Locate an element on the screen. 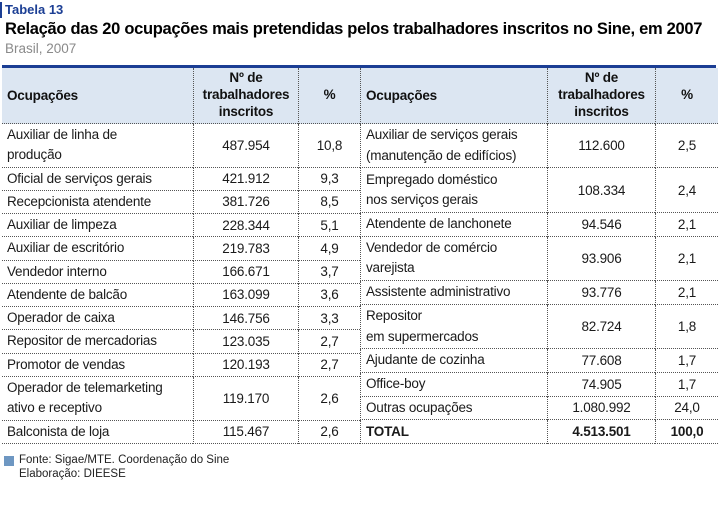 This screenshot has height=532, width=718. percent-cell: 1,8 is located at coordinates (686, 327).